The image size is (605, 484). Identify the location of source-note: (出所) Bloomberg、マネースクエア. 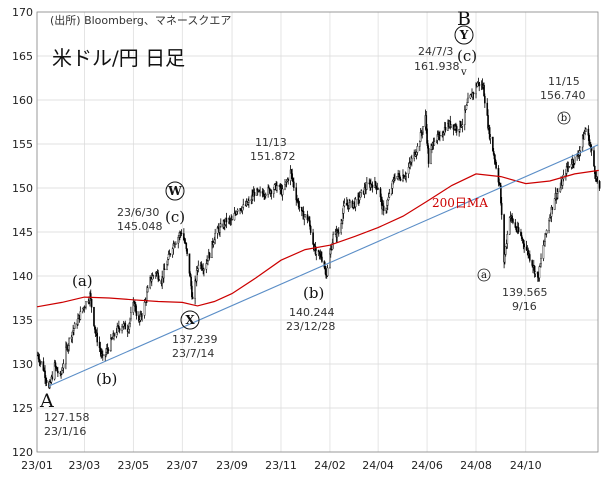
(140, 20).